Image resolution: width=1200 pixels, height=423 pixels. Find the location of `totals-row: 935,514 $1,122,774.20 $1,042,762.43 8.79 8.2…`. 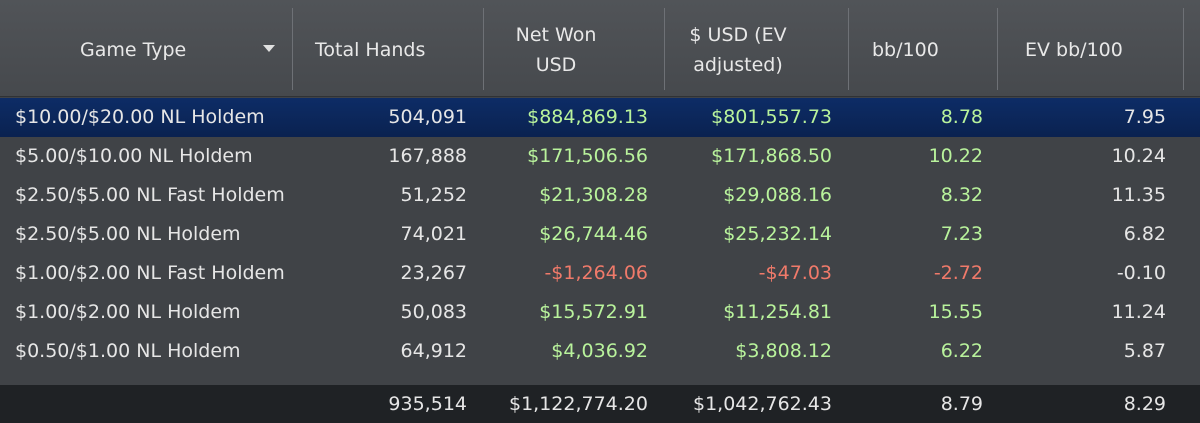

totals-row: 935,514 $1,122,774.20 $1,042,762.43 8.79 8.2… is located at coordinates (600, 404).